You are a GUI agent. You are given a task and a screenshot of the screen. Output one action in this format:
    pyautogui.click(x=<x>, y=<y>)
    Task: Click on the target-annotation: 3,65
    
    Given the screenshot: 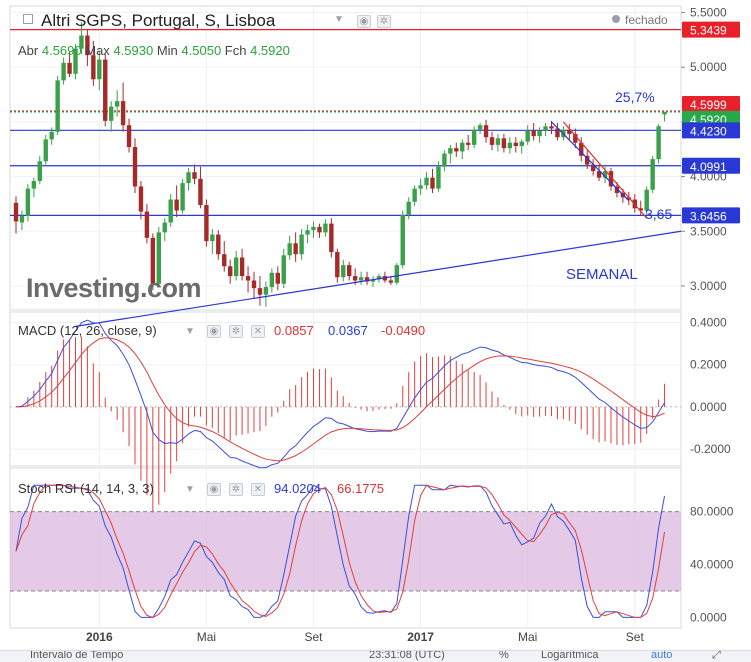 What is the action you would take?
    pyautogui.click(x=658, y=214)
    